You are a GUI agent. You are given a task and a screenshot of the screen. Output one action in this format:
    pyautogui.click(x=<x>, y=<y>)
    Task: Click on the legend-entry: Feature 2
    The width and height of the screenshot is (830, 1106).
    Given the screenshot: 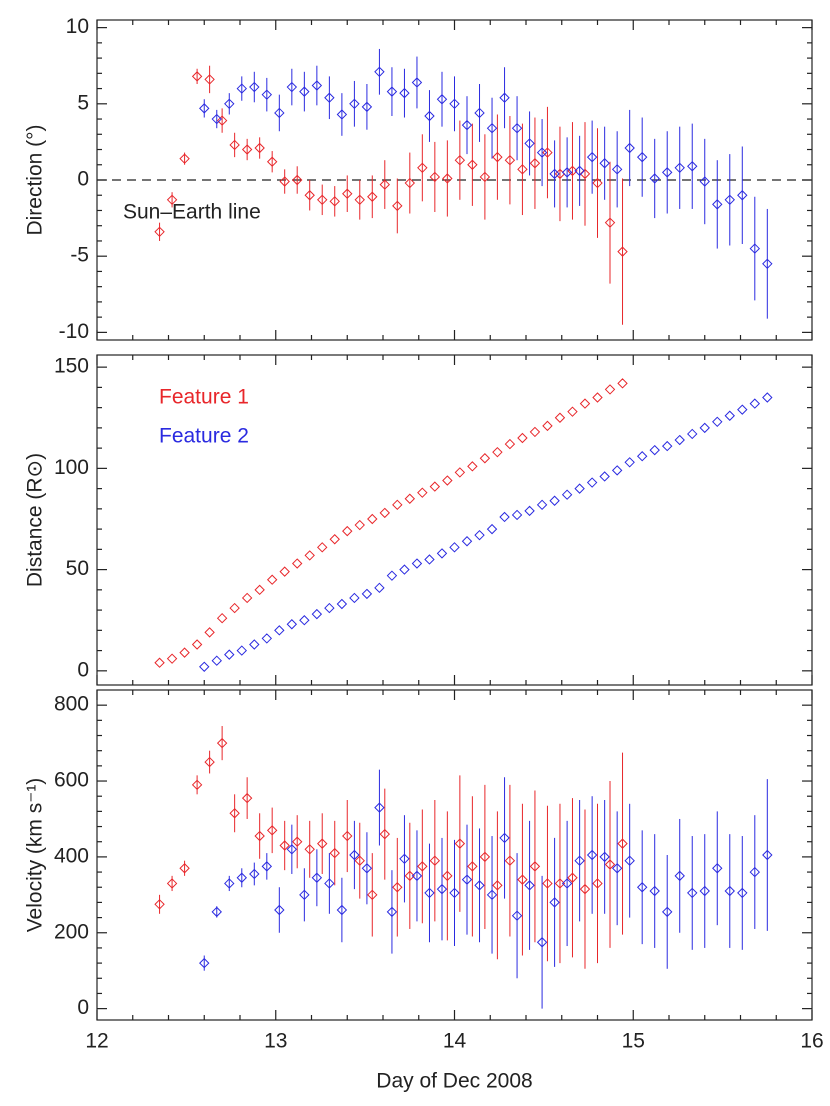 What is the action you would take?
    pyautogui.click(x=204, y=436)
    